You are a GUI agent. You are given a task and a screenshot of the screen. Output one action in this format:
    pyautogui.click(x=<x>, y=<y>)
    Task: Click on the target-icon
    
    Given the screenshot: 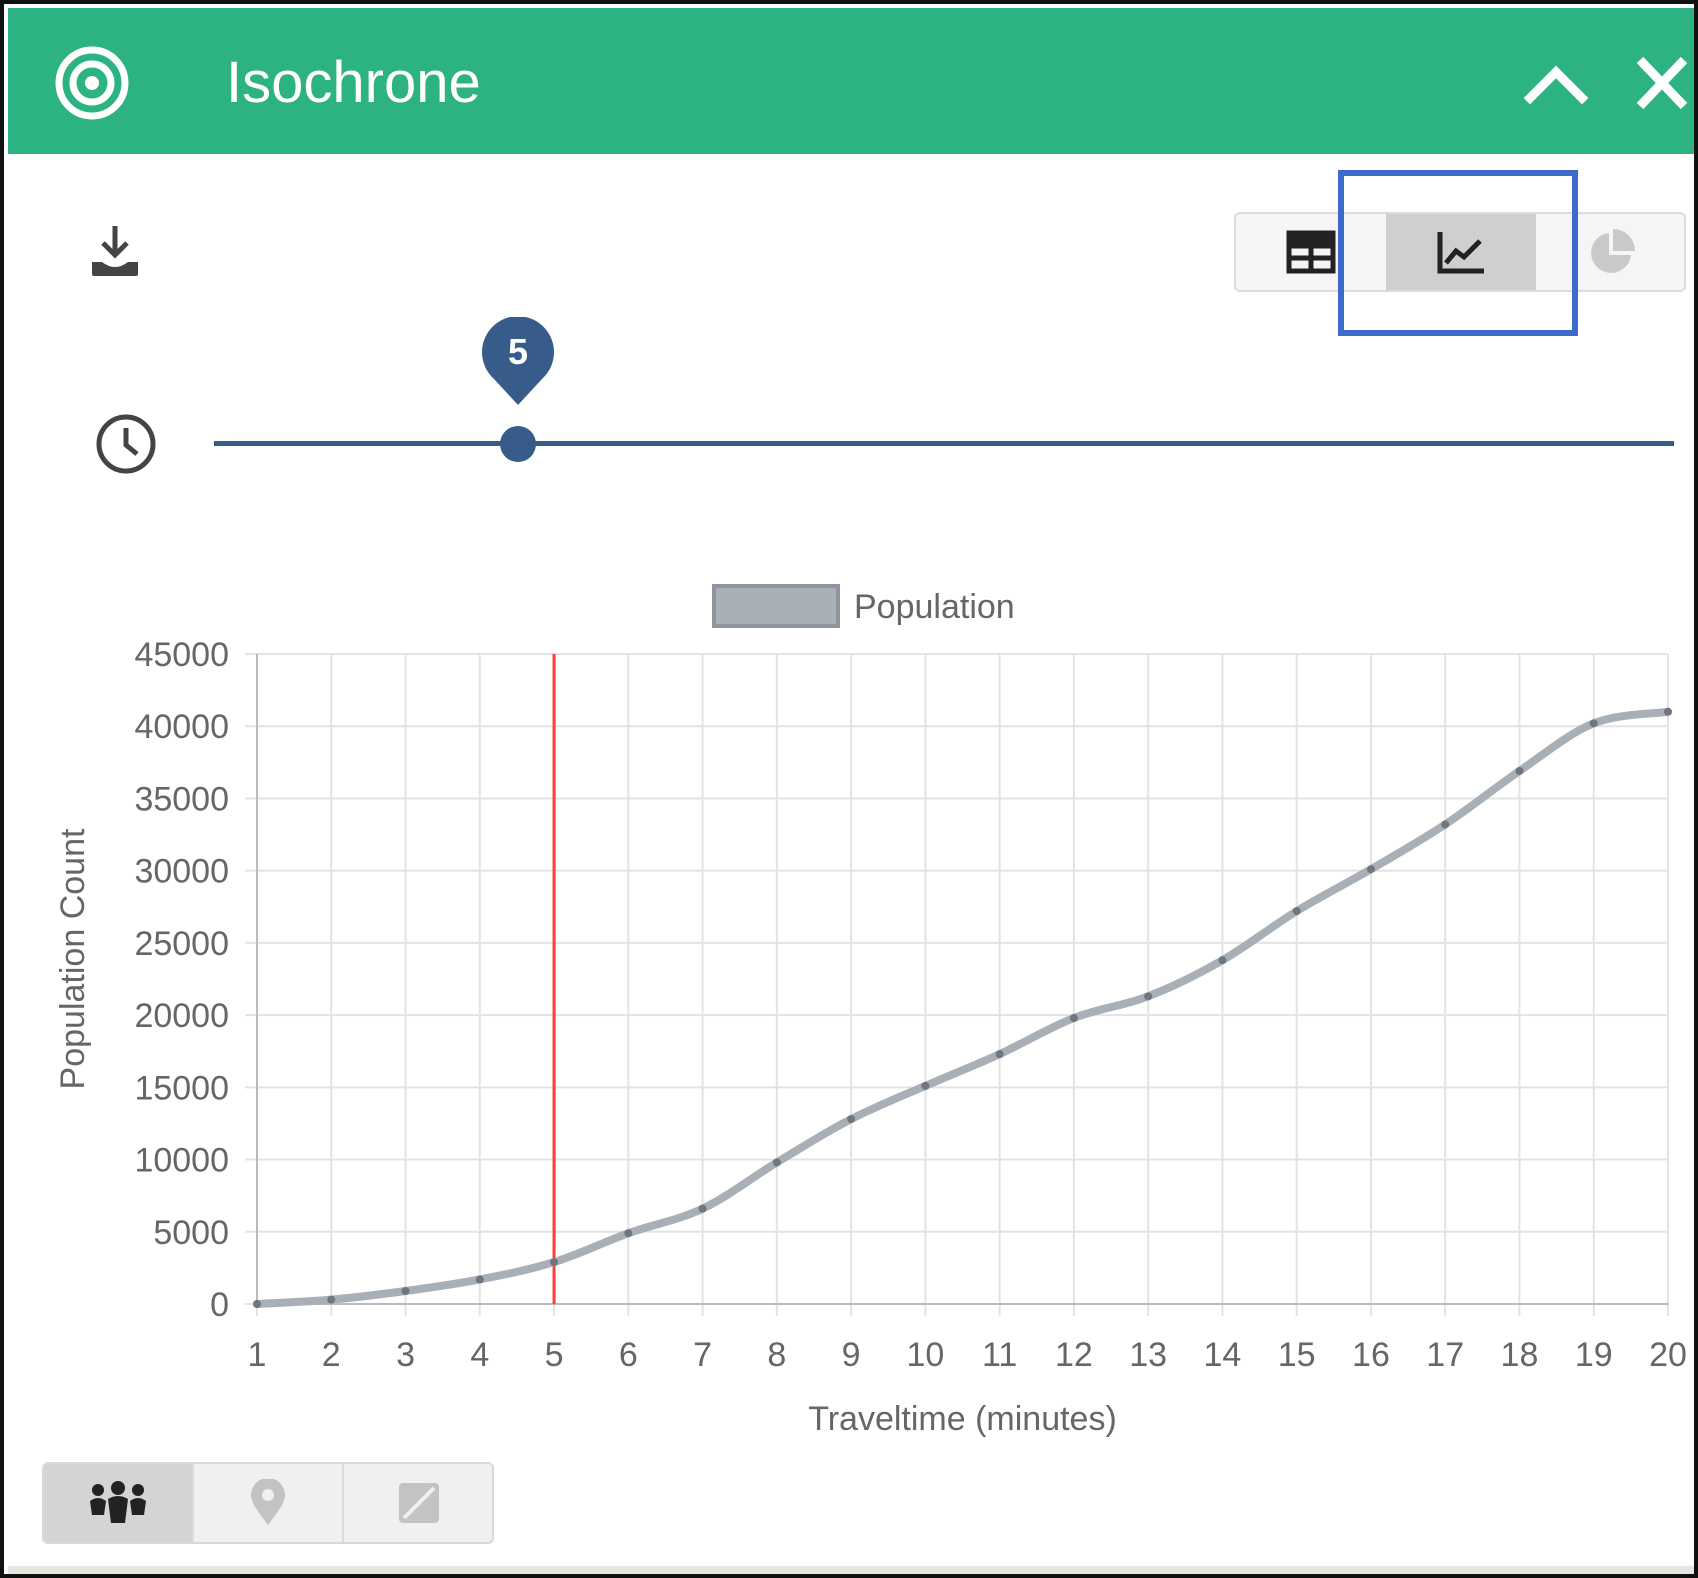 What is the action you would take?
    pyautogui.click(x=92, y=83)
    